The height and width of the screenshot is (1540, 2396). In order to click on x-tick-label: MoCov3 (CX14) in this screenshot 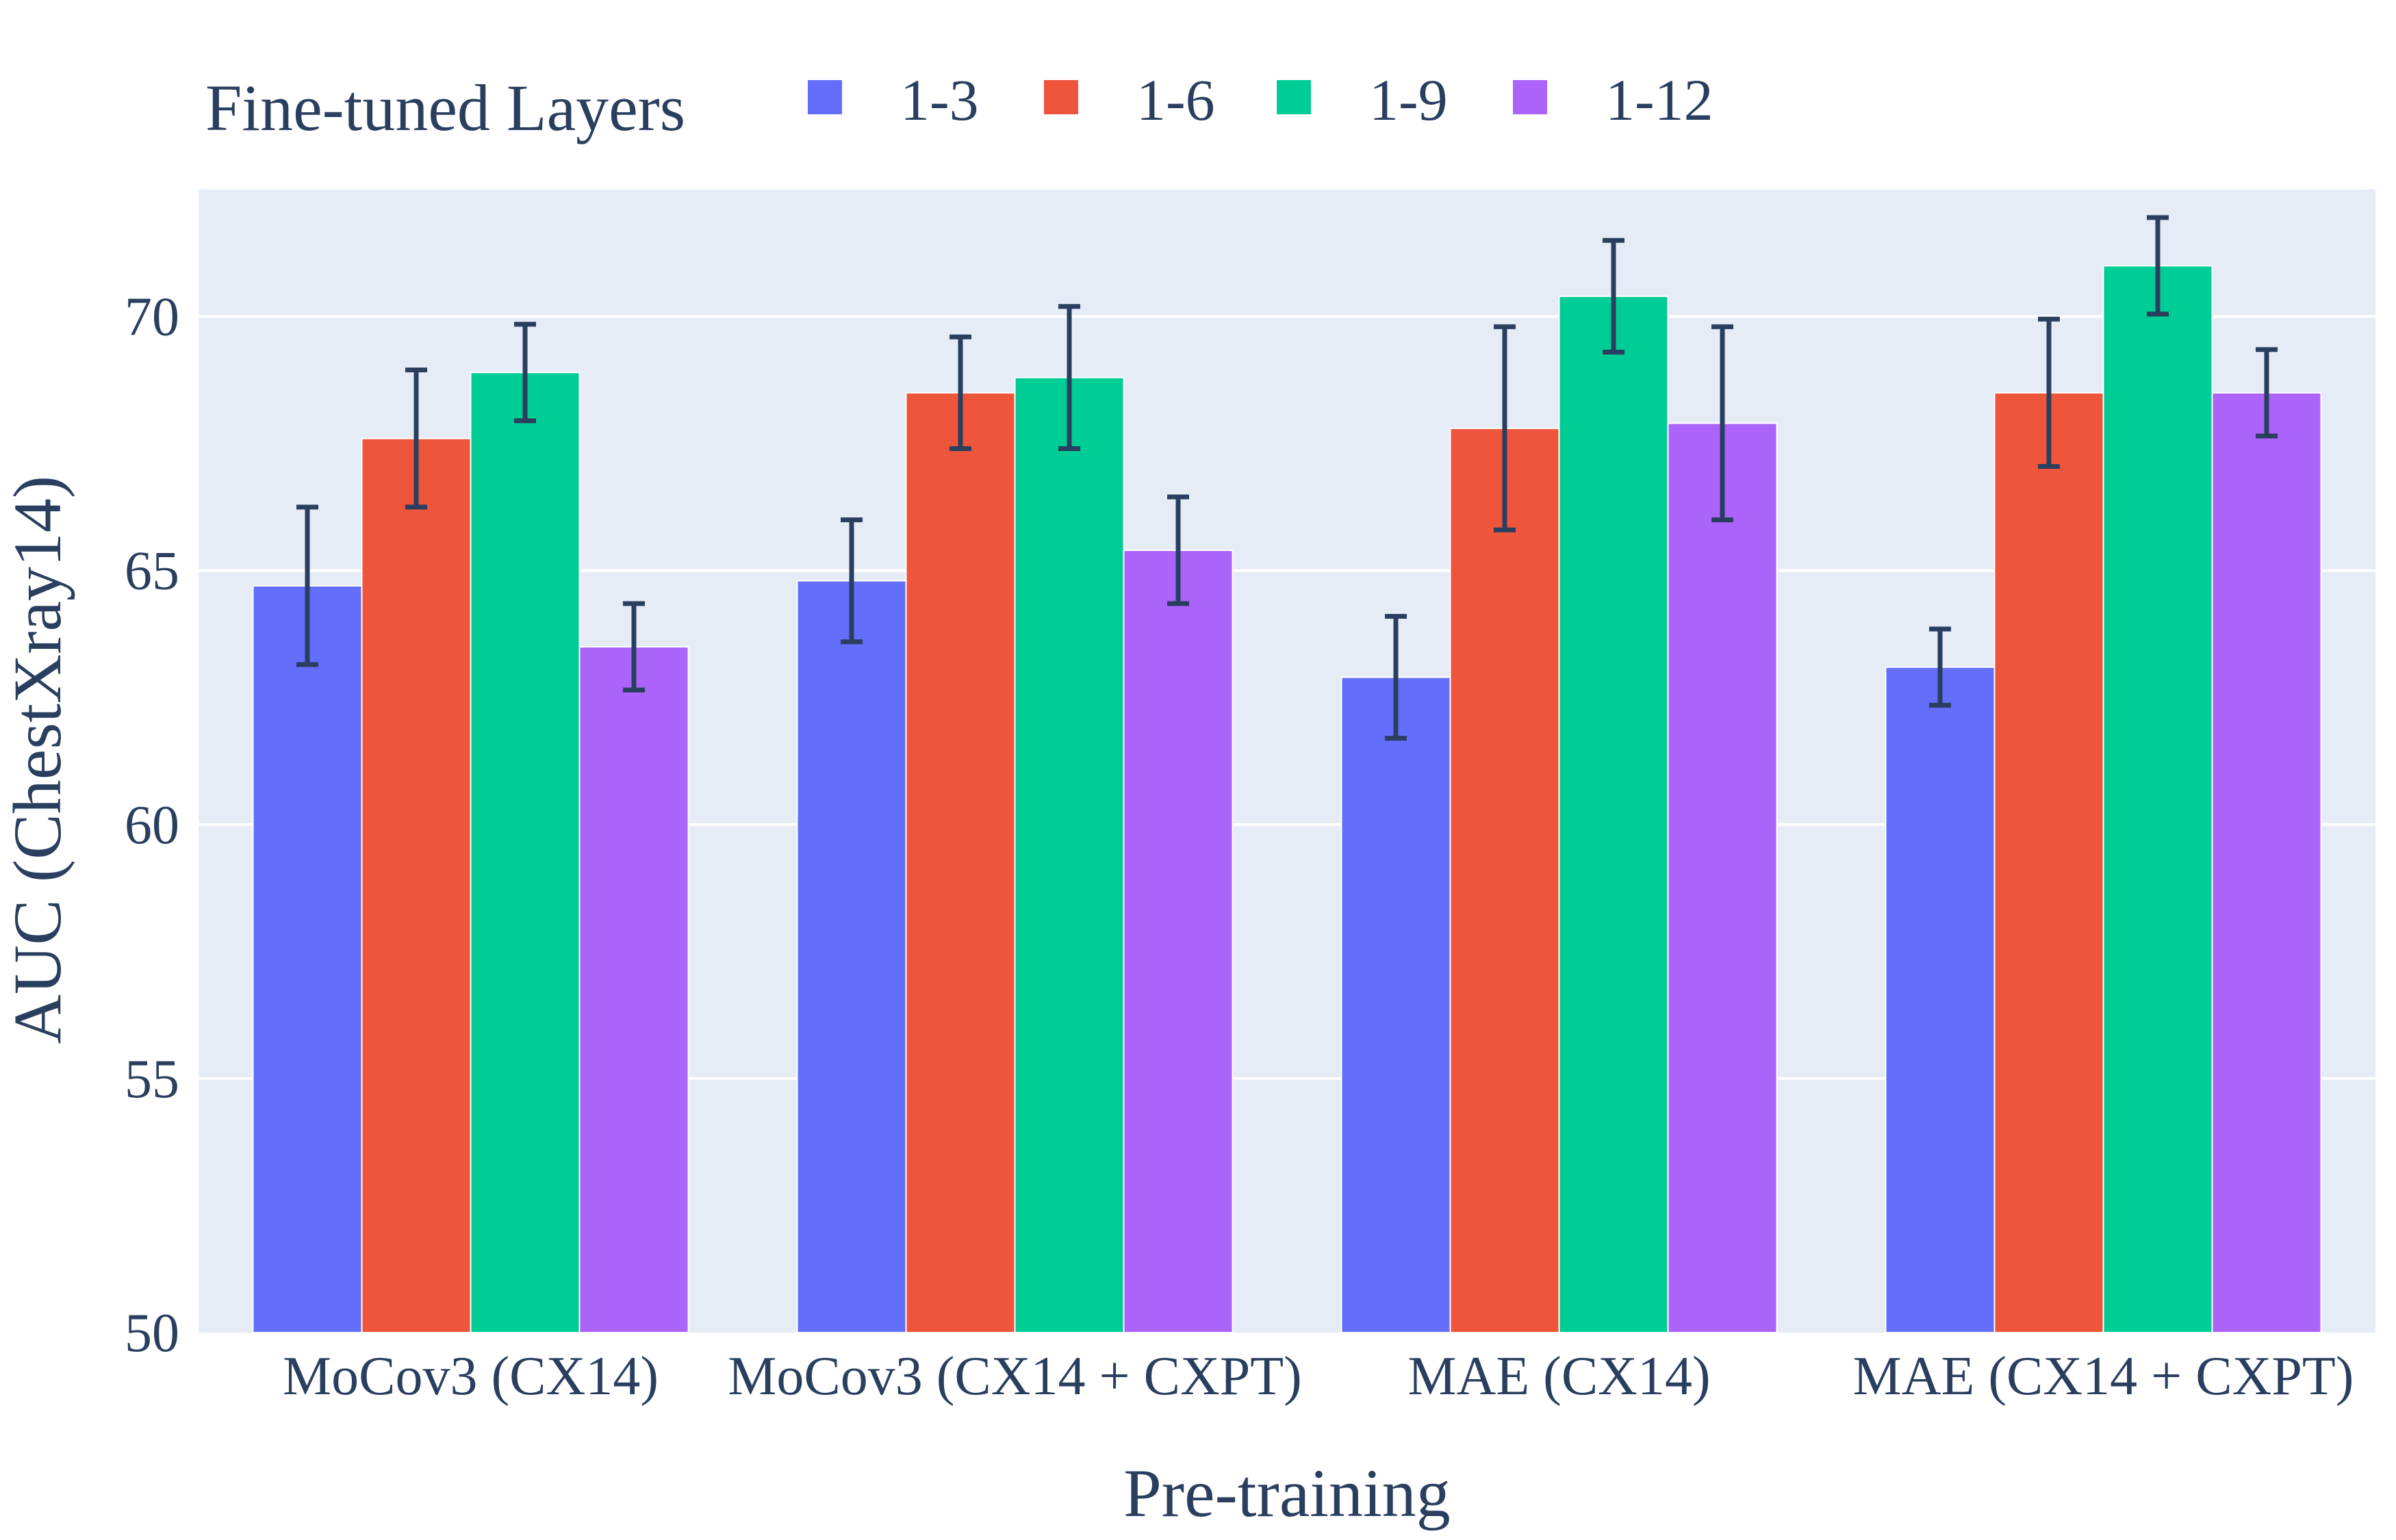, I will do `click(471, 1376)`.